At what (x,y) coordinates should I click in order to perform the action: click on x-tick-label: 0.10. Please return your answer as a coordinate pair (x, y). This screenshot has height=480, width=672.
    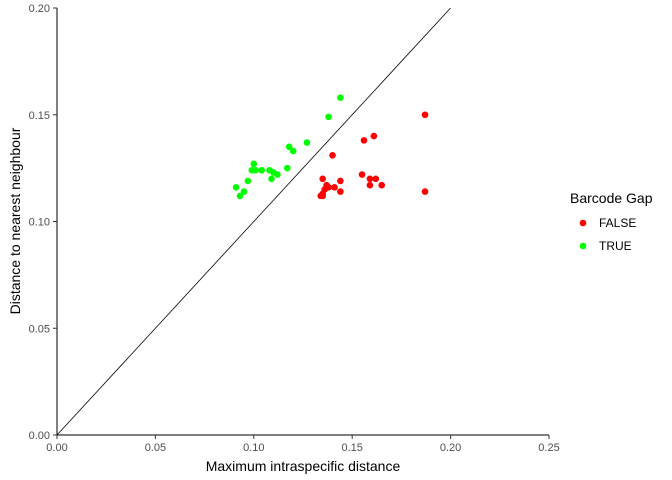
    Looking at the image, I should click on (253, 448).